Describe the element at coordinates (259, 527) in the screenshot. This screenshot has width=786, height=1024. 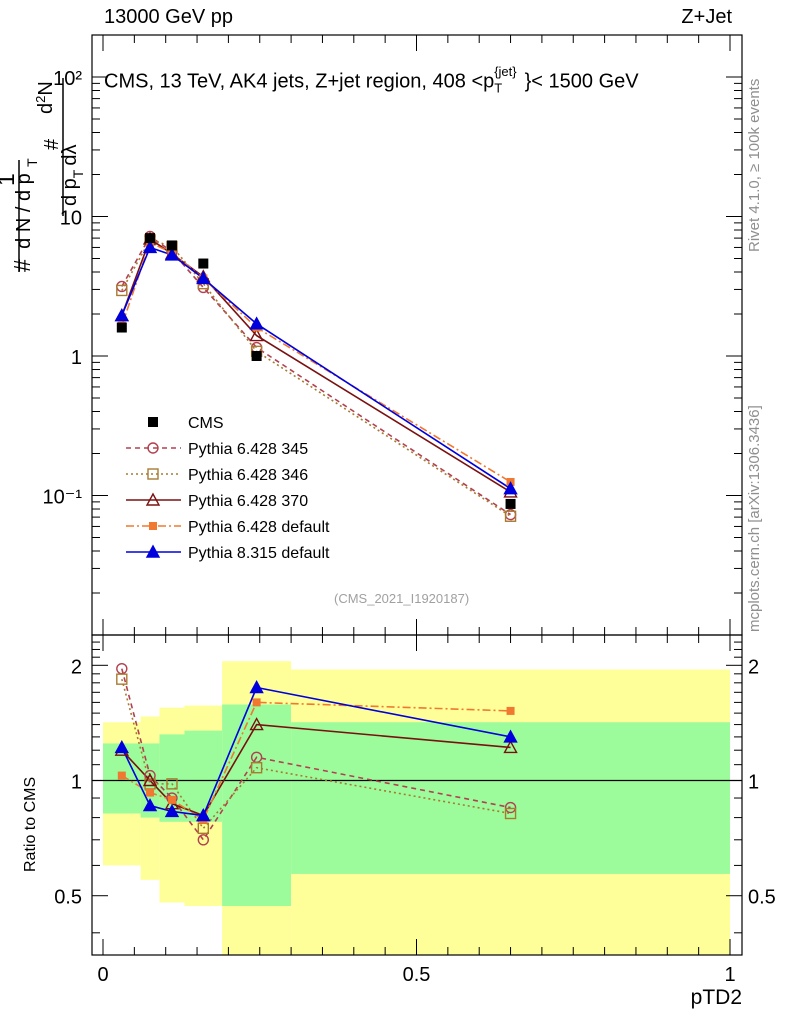
I see `legend-label: Pythia 6.428 default` at that location.